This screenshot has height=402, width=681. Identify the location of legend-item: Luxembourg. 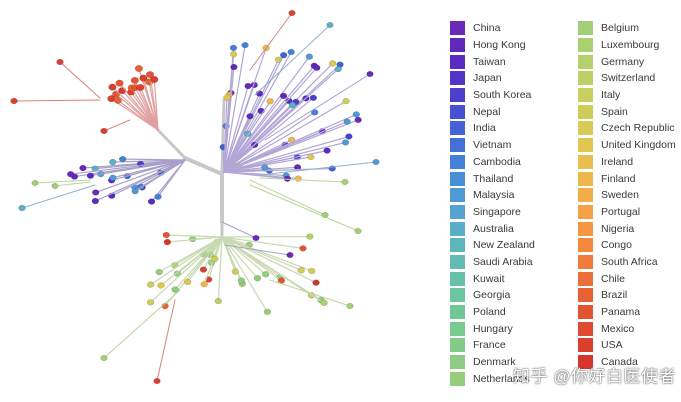
(627, 45).